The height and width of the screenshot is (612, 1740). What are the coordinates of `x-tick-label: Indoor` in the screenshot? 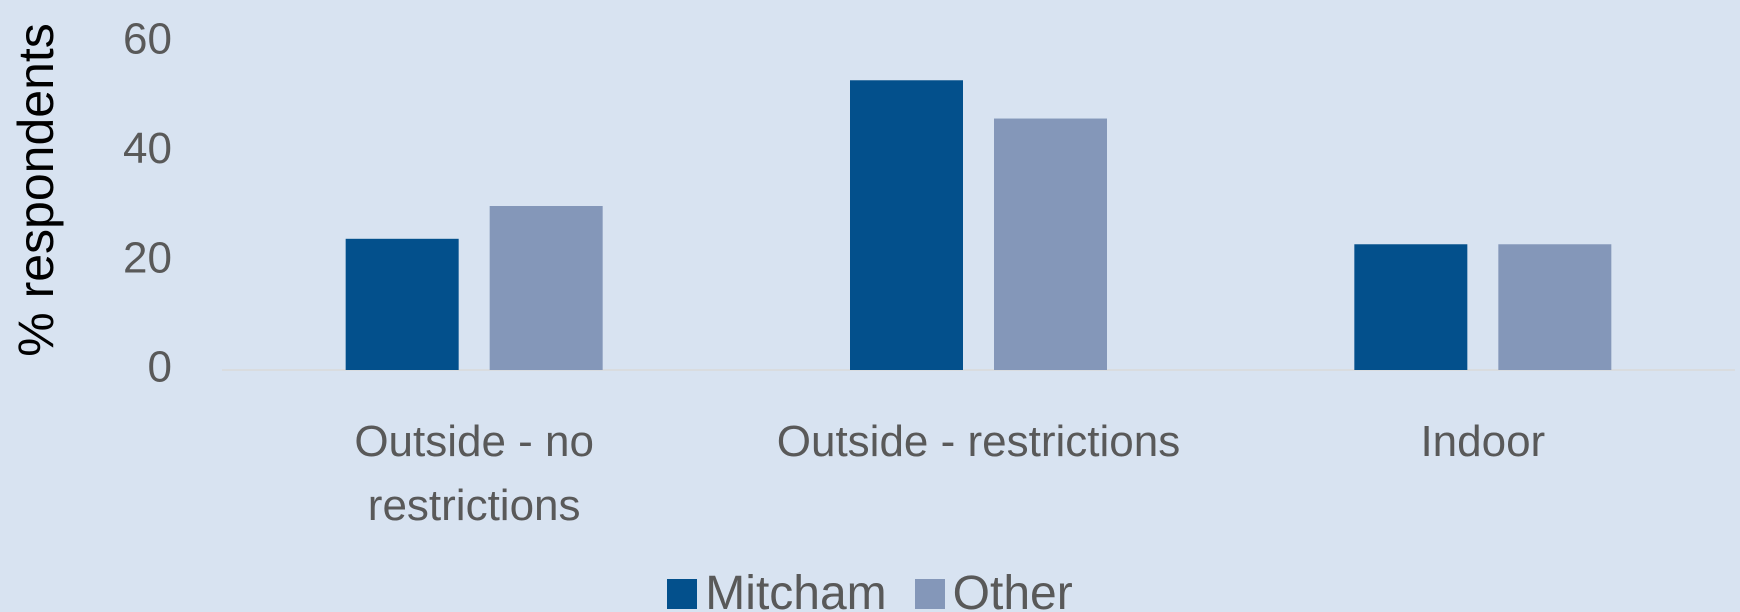 It's located at (1483, 441).